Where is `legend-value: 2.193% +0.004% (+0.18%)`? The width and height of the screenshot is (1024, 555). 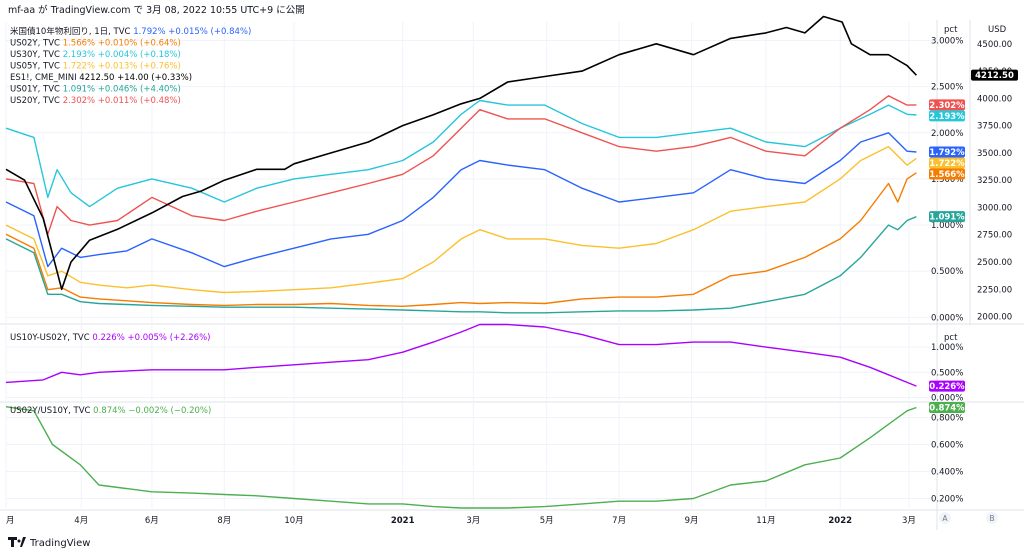 legend-value: 2.193% +0.004% (+0.18%) is located at coordinates (122, 55).